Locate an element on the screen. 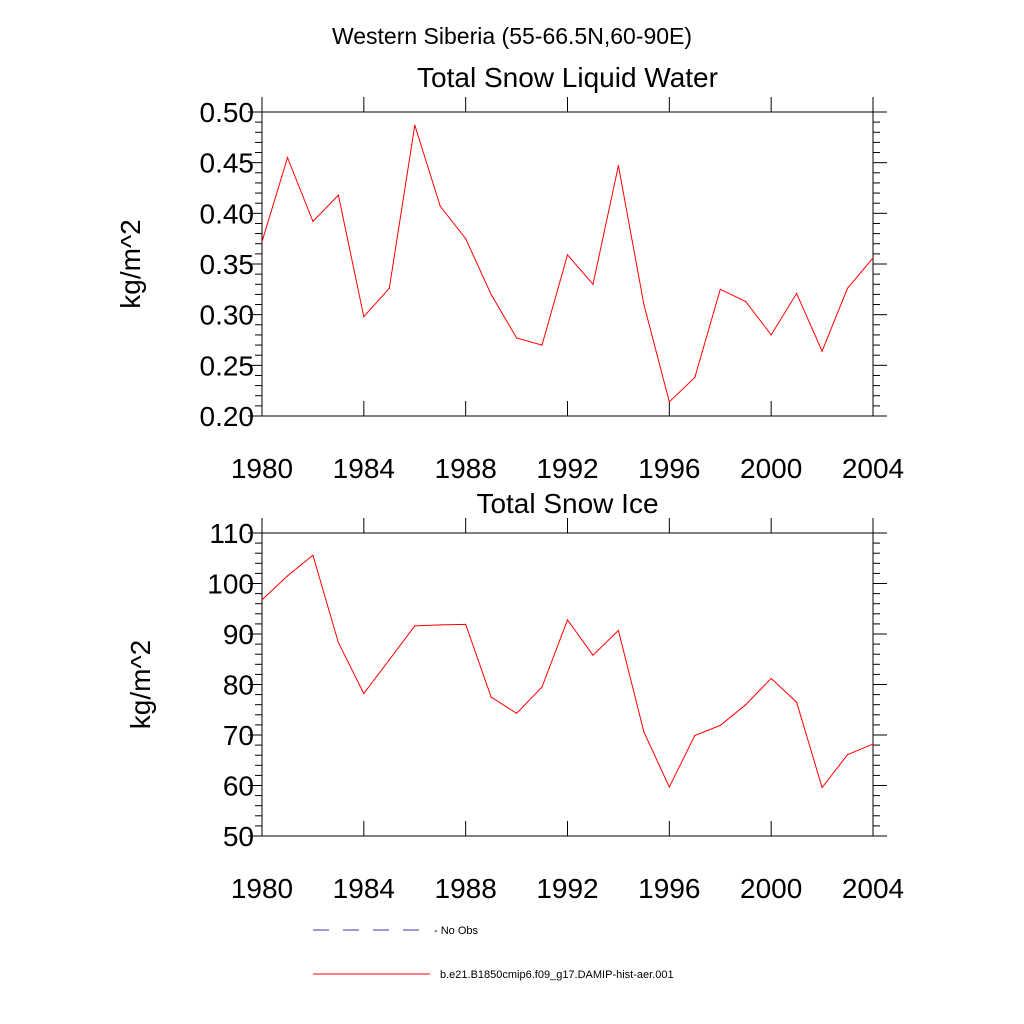  legend-label-no-obs: - No Obs is located at coordinates (456, 931).